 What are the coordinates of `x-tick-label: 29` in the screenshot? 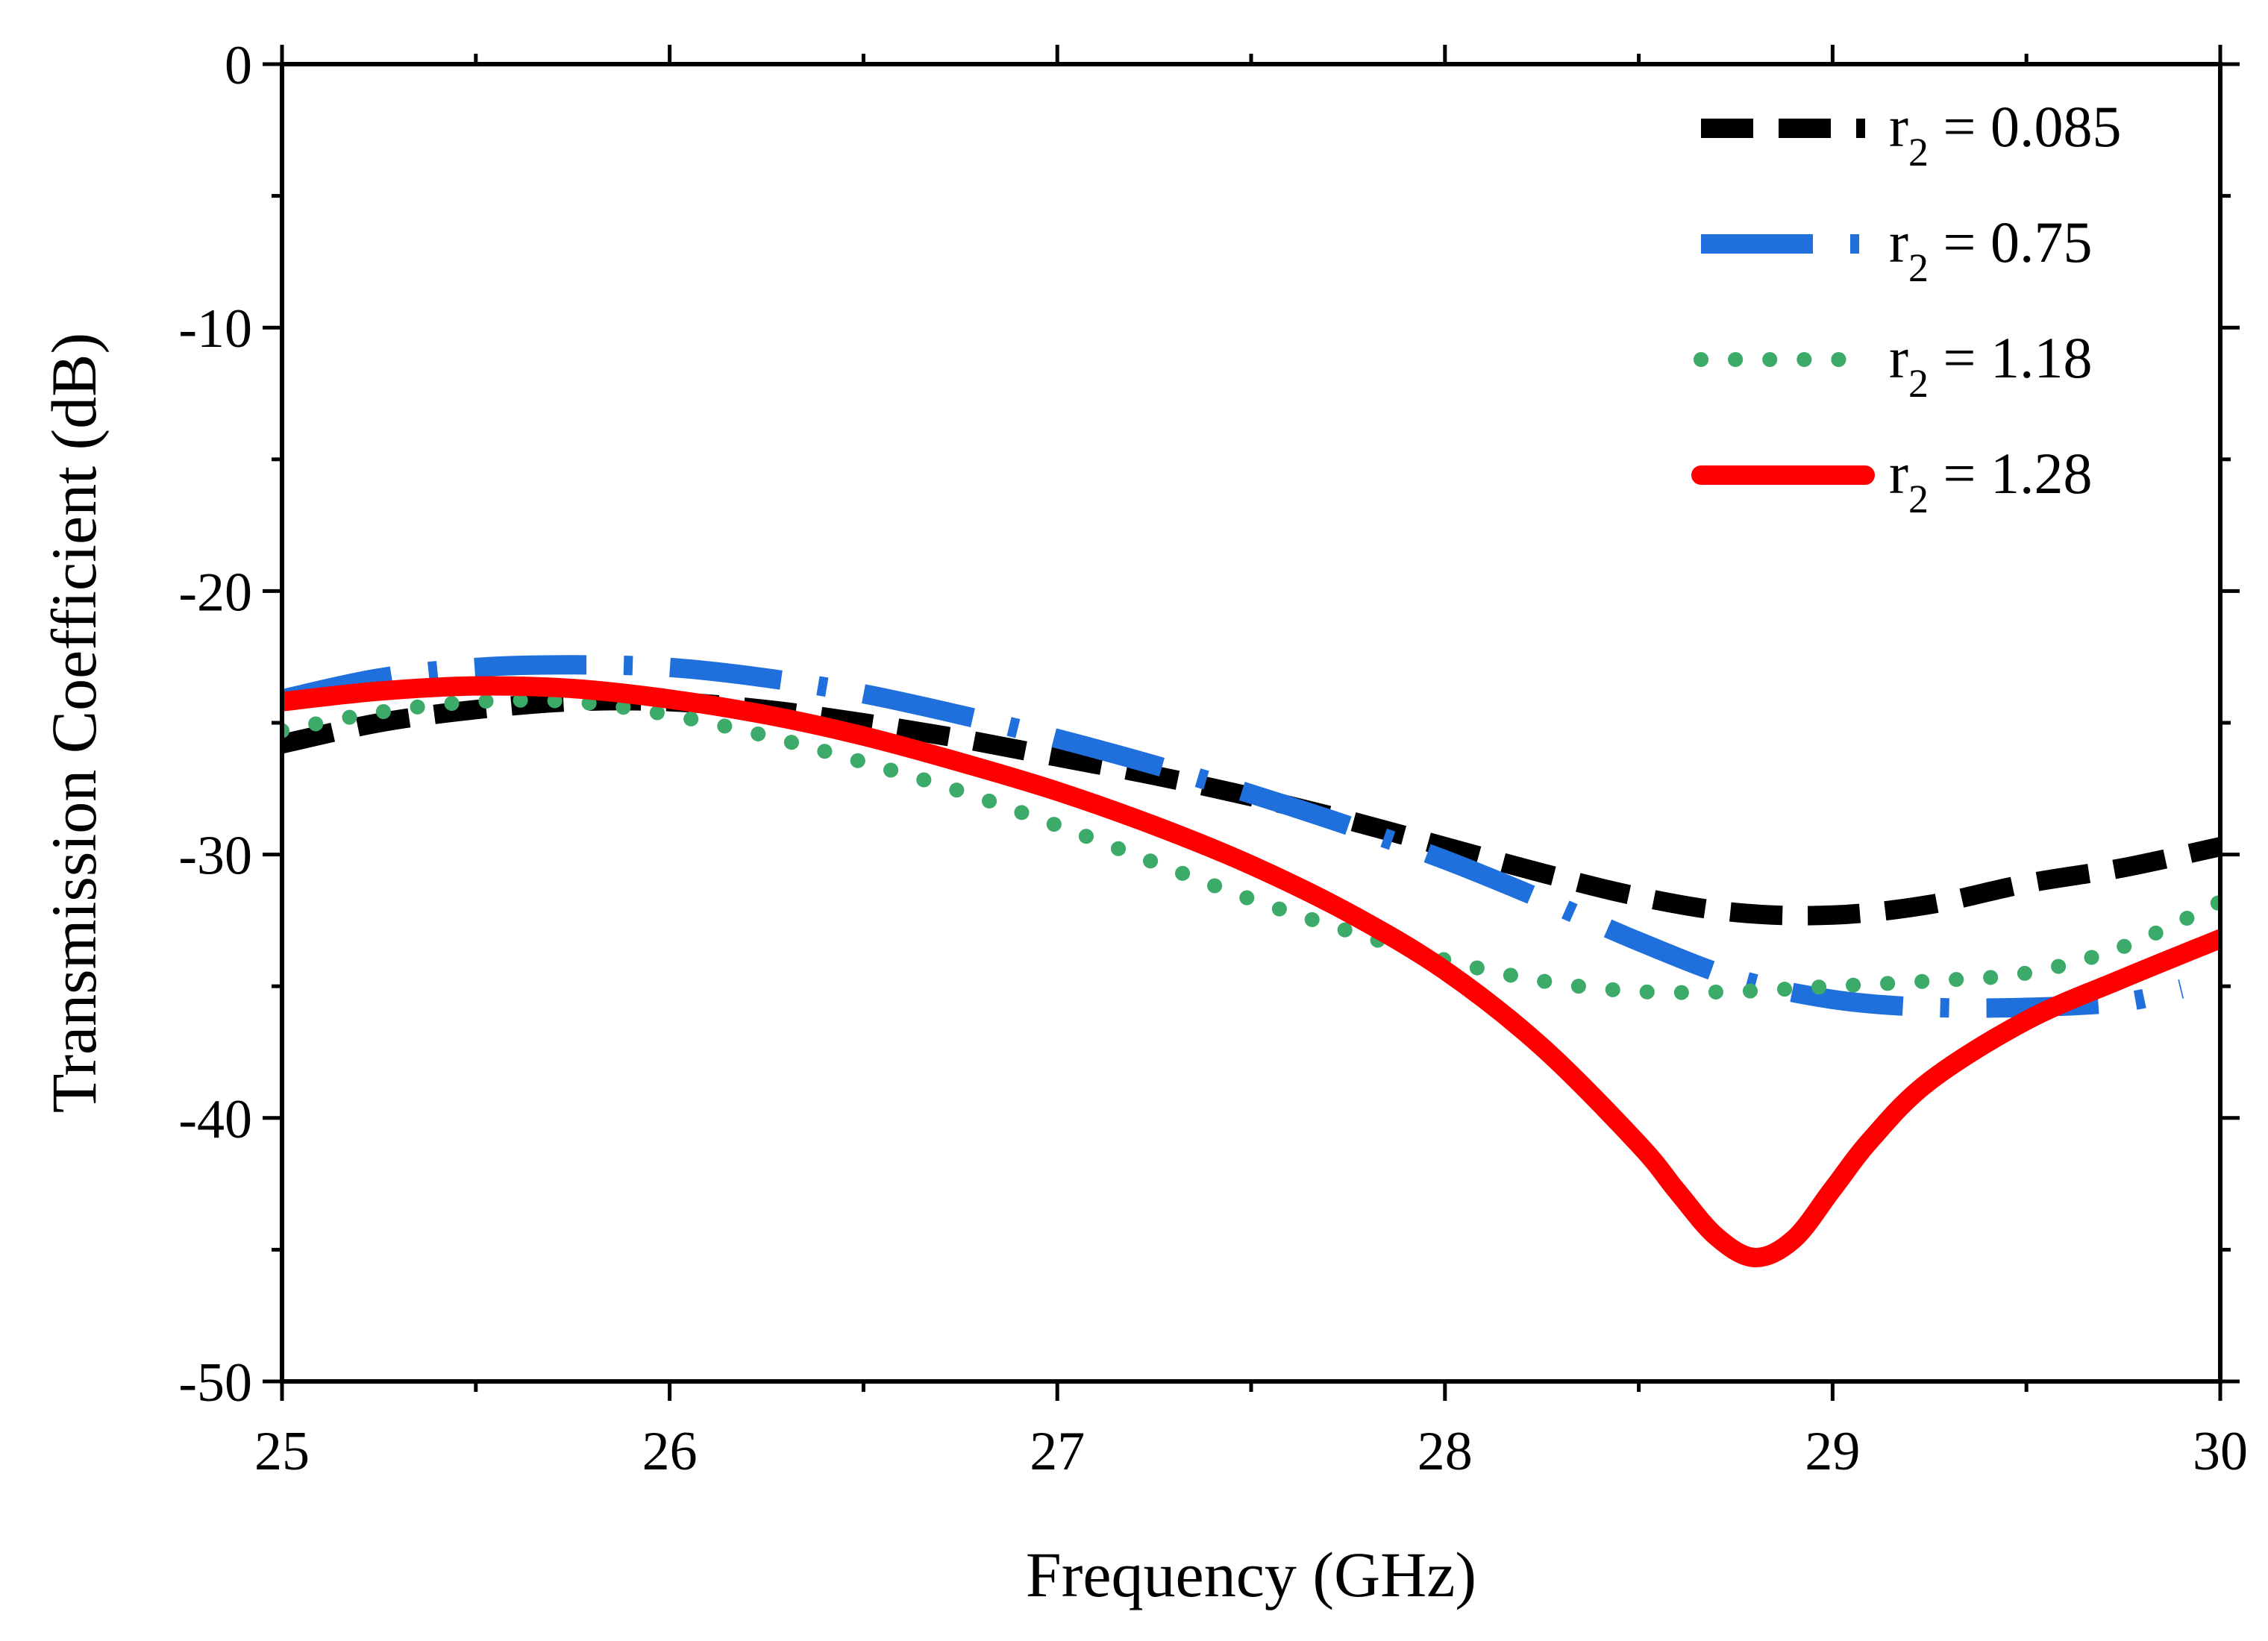 It's located at (1832, 1451).